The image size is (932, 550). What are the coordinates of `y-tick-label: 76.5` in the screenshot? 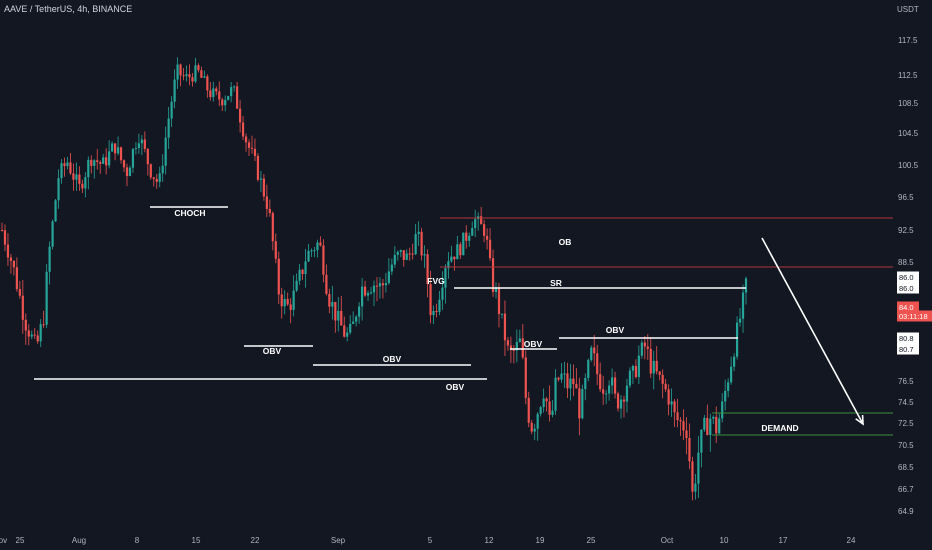 It's located at (906, 381).